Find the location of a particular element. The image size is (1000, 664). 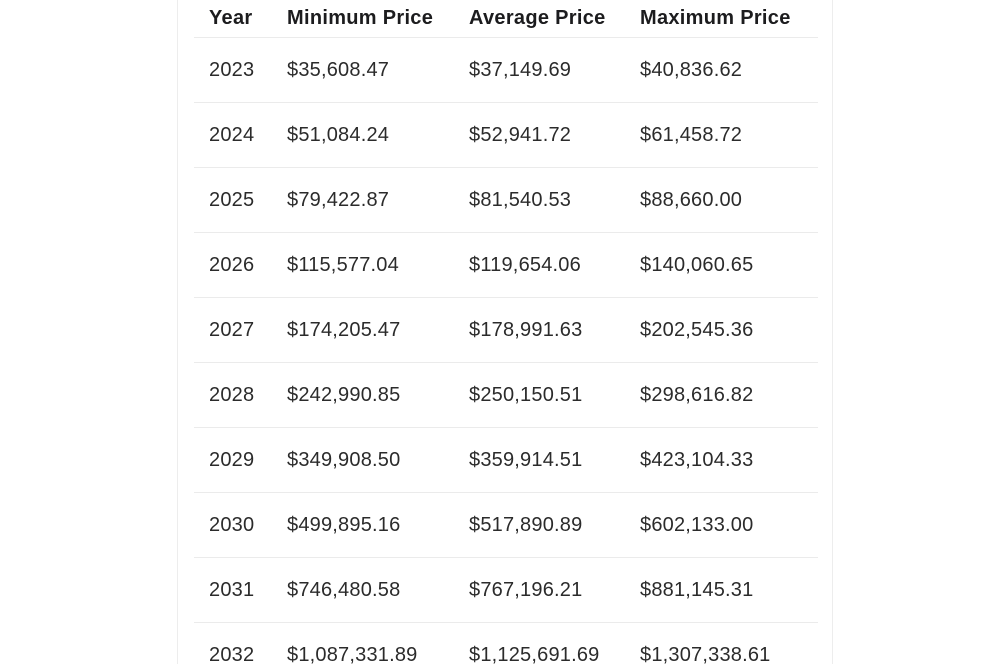

maximum-price-cell: $61,458.72 is located at coordinates (729, 135).